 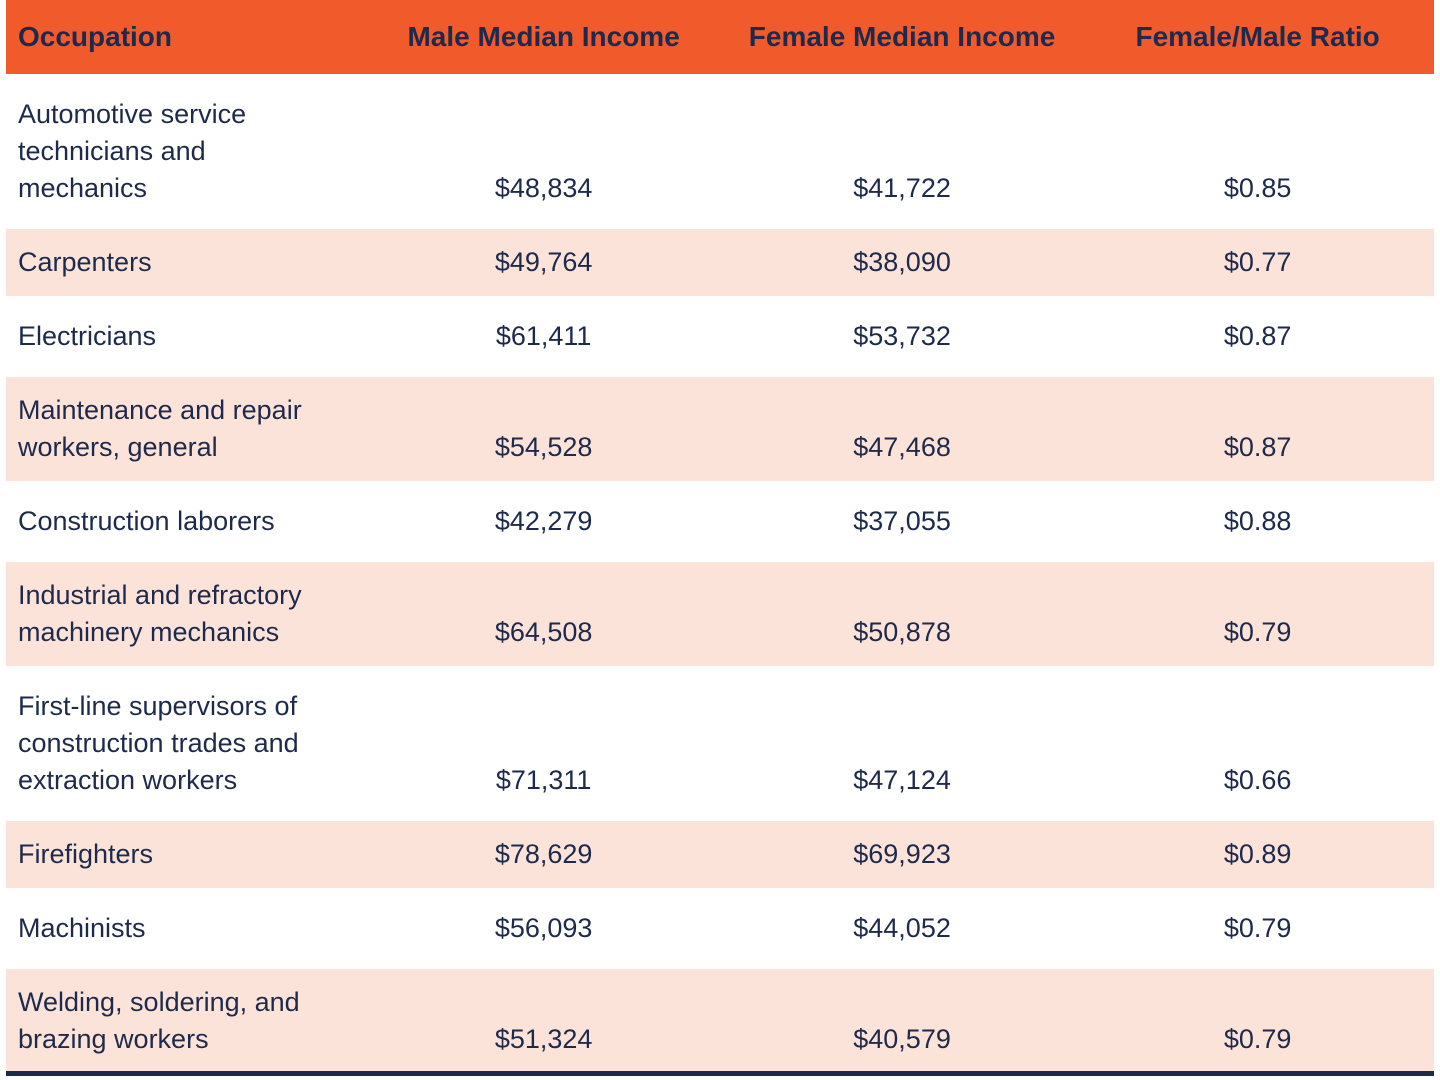 What do you see at coordinates (902, 928) in the screenshot?
I see `cell-female-income: $44,052` at bounding box center [902, 928].